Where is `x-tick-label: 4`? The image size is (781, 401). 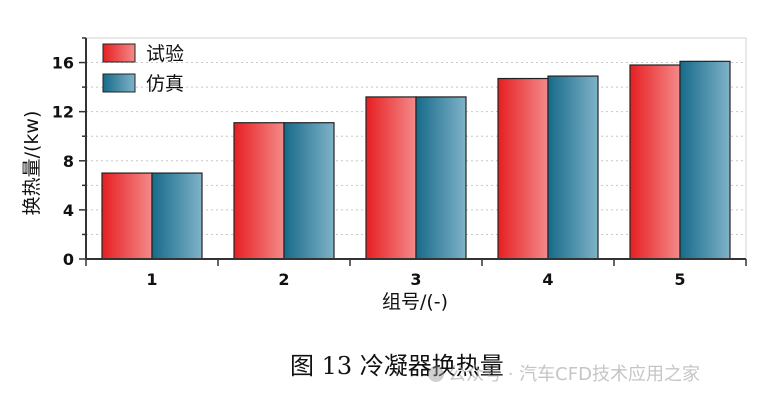
x-tick-label: 4 is located at coordinates (547, 279).